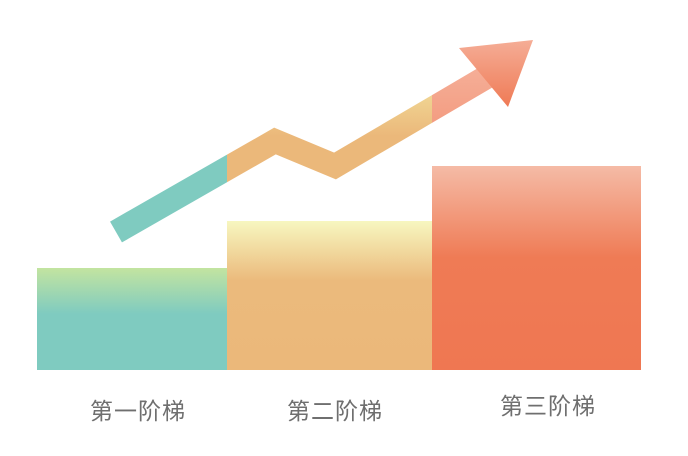 The width and height of the screenshot is (688, 456). What do you see at coordinates (138, 412) in the screenshot?
I see `step-label-1: 第一阶梯` at bounding box center [138, 412].